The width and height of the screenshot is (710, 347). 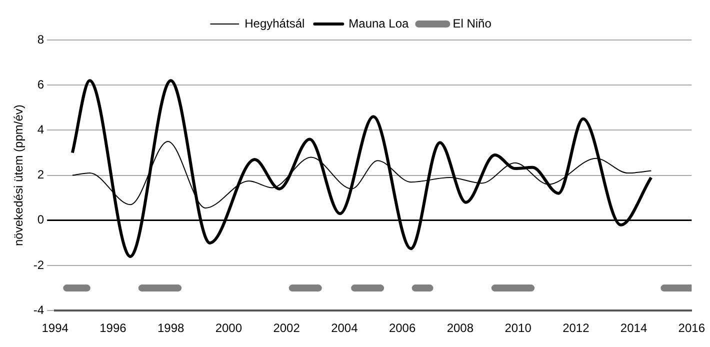 What do you see at coordinates (40, 175) in the screenshot?
I see `y-tick-label: 2` at bounding box center [40, 175].